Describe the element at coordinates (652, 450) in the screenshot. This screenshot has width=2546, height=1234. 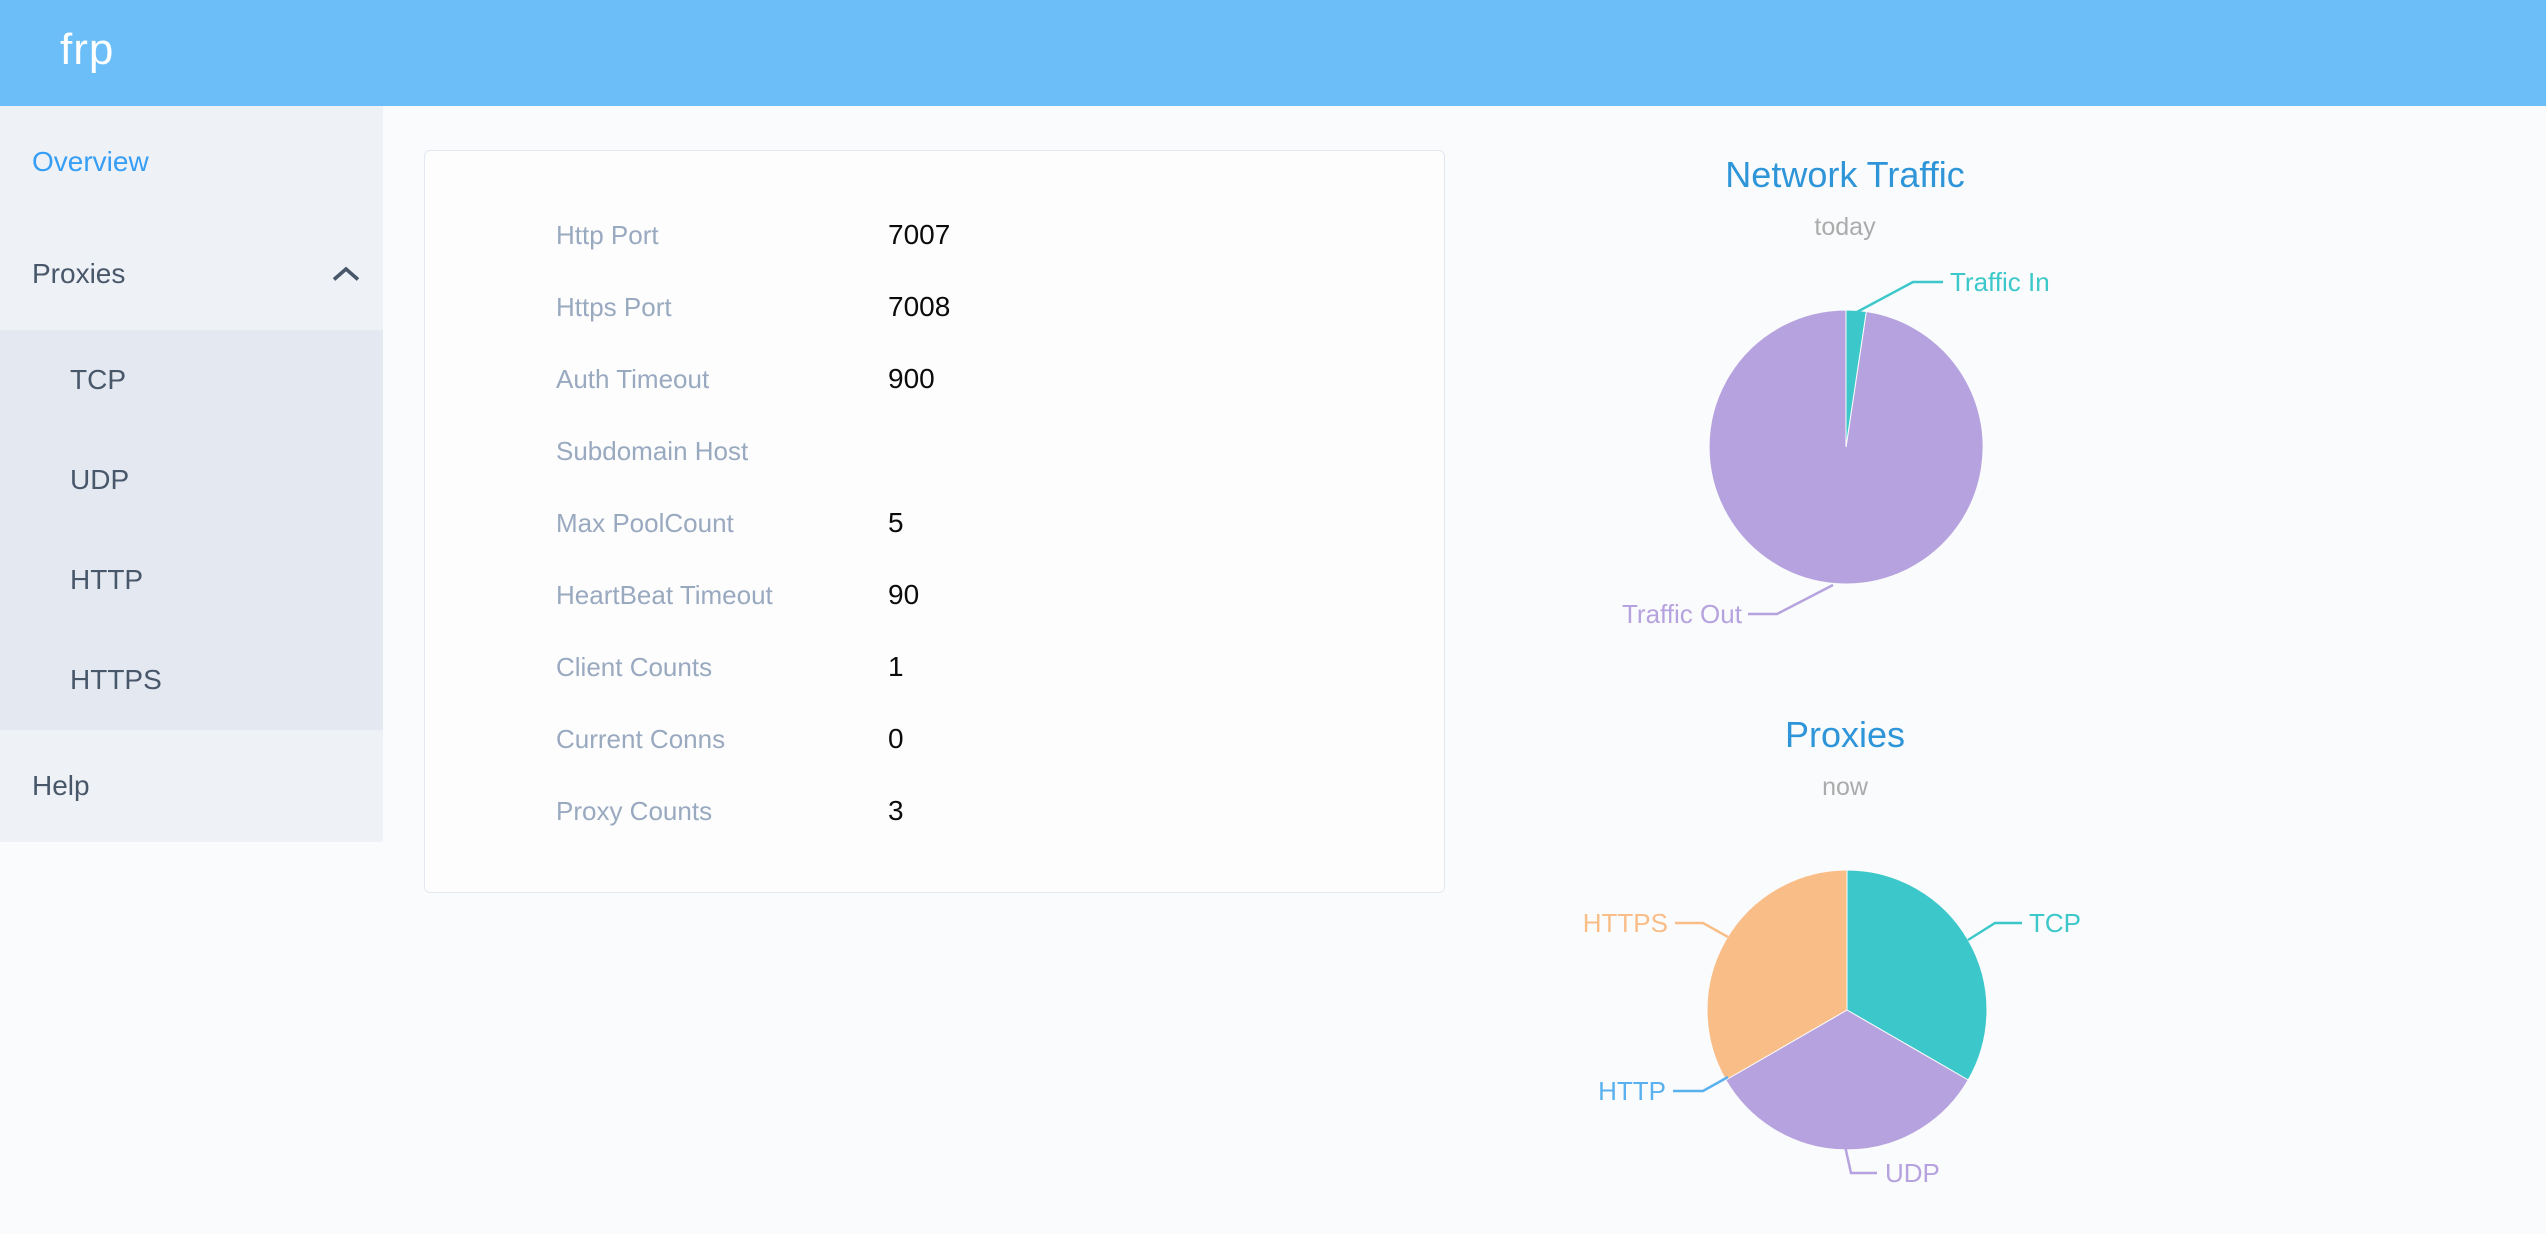
I see `info-label: Subdomain Host` at that location.